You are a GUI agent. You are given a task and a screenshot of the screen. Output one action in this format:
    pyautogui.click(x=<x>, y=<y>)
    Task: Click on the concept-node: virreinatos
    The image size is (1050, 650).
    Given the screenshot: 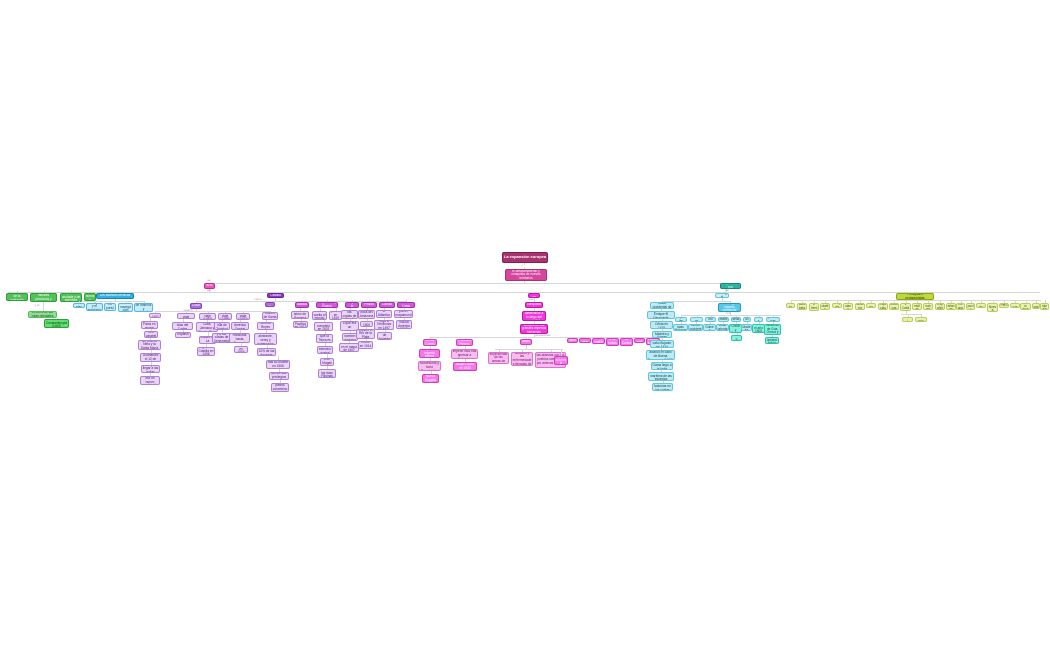 What is the action you would take?
    pyautogui.click(x=585, y=340)
    